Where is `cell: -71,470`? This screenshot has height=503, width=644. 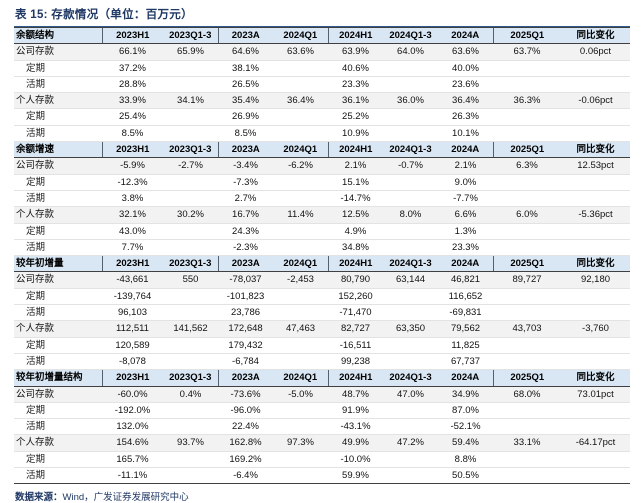 cell: -71,470 is located at coordinates (355, 313).